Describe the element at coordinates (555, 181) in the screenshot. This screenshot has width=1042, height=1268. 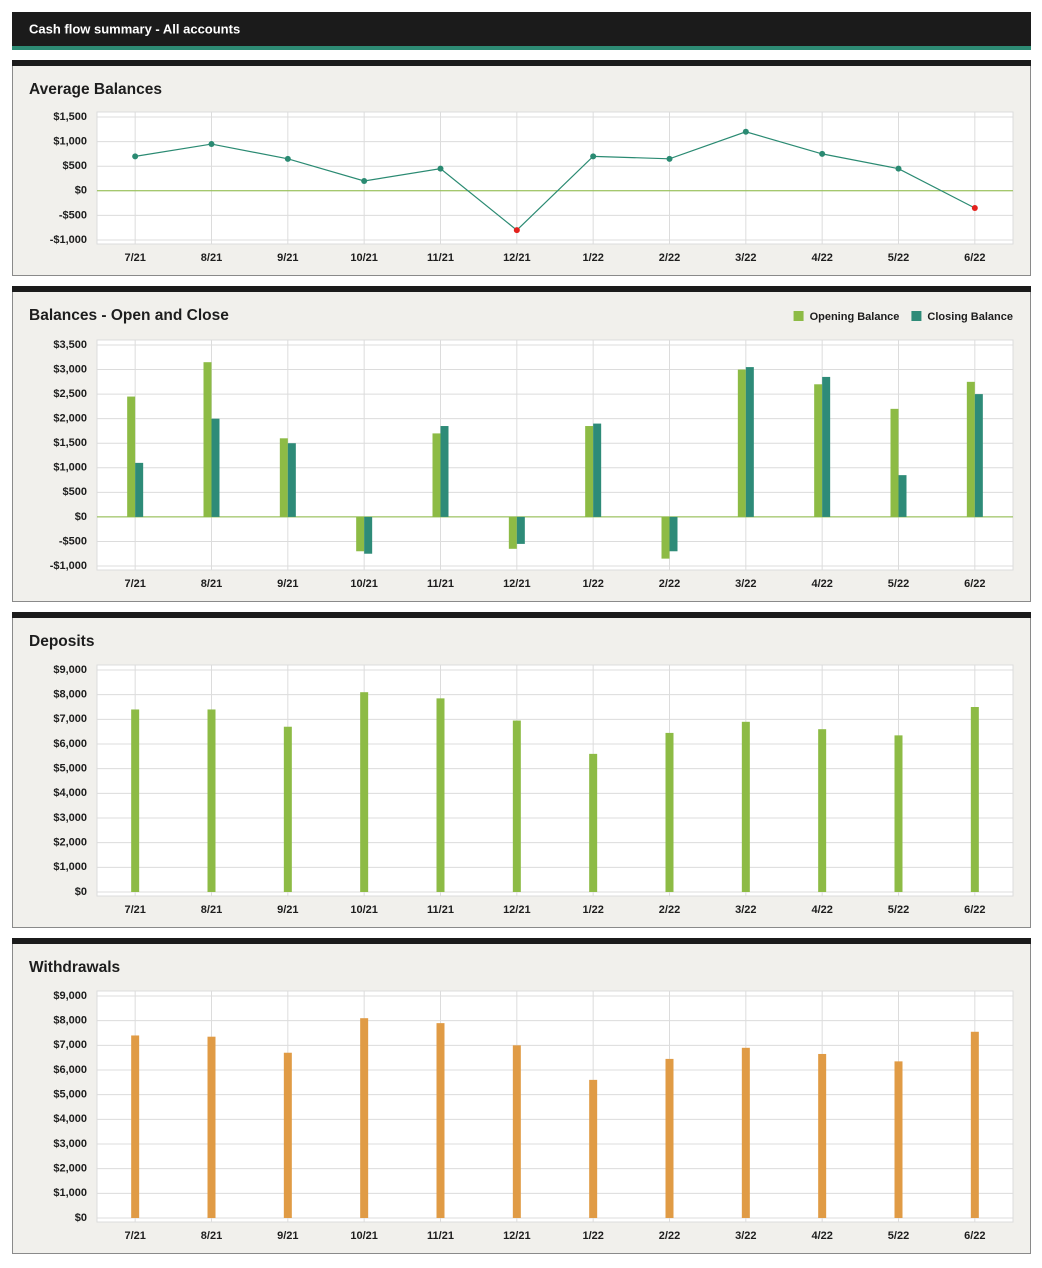
I see `line` at that location.